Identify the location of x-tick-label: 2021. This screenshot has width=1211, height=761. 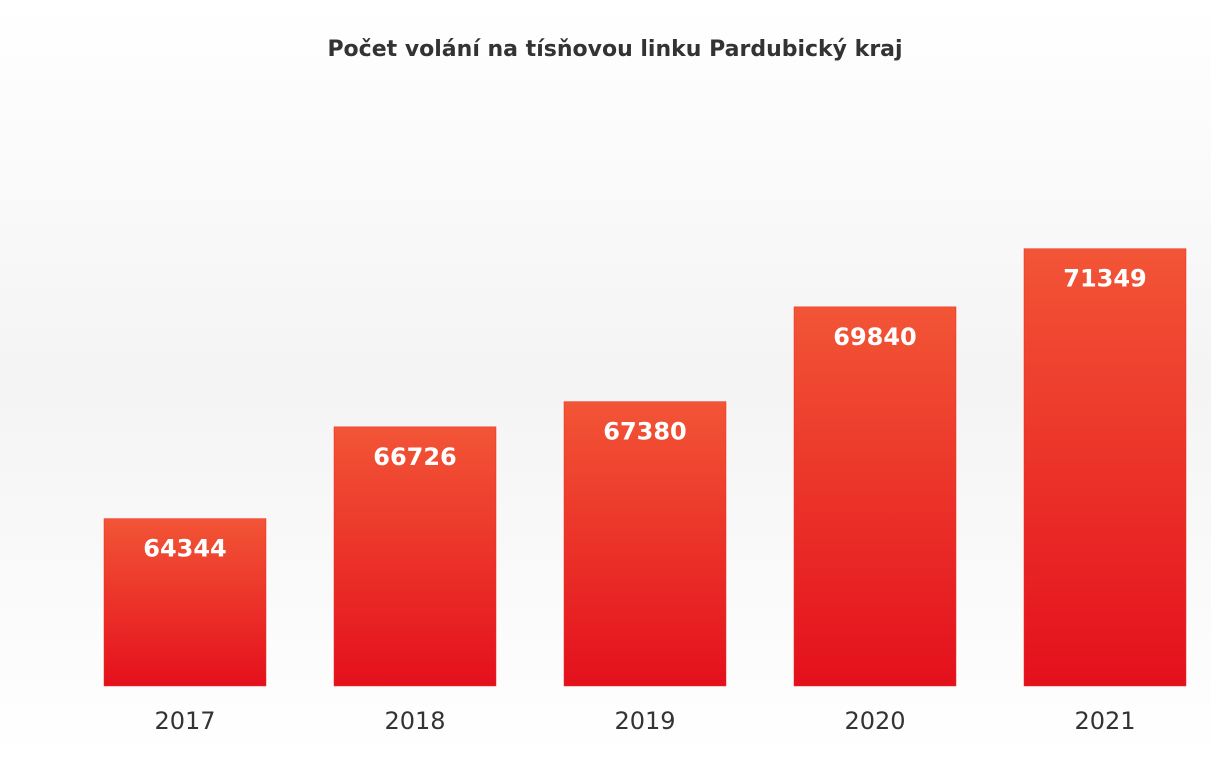
(1104, 721).